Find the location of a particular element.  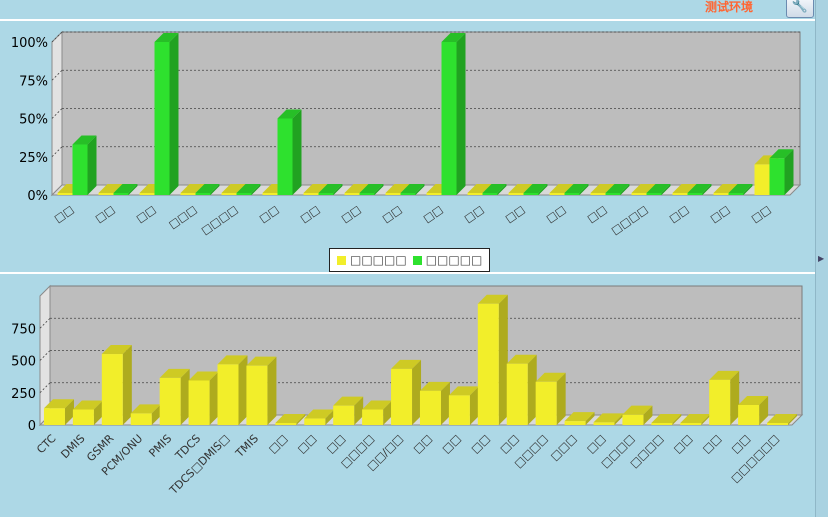

side-scroll-strip: ▶ is located at coordinates (821, 258).